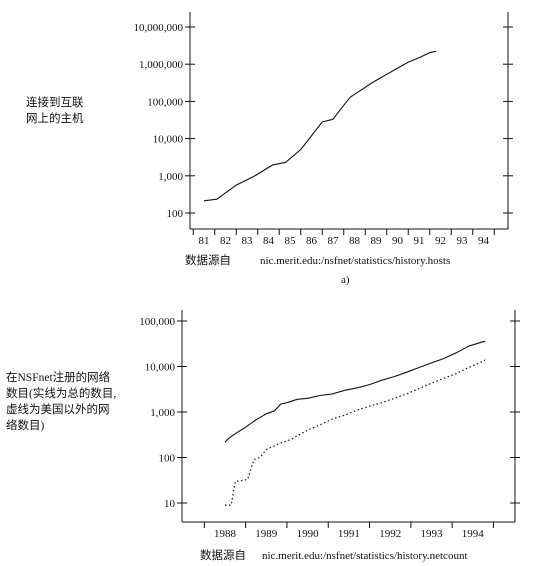 The image size is (543, 566). Describe the element at coordinates (159, 28) in the screenshot. I see `y-tick-label: 10,000,000` at that location.